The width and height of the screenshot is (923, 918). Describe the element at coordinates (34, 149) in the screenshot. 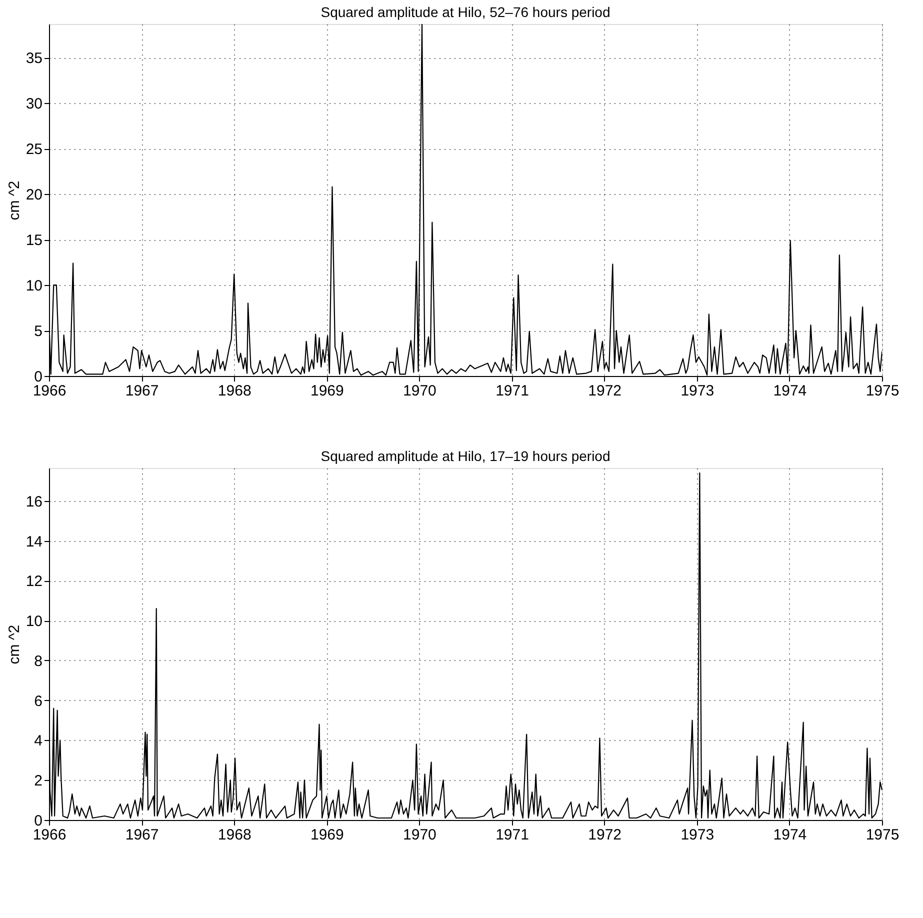

I see `y-tick-label: 25` at that location.